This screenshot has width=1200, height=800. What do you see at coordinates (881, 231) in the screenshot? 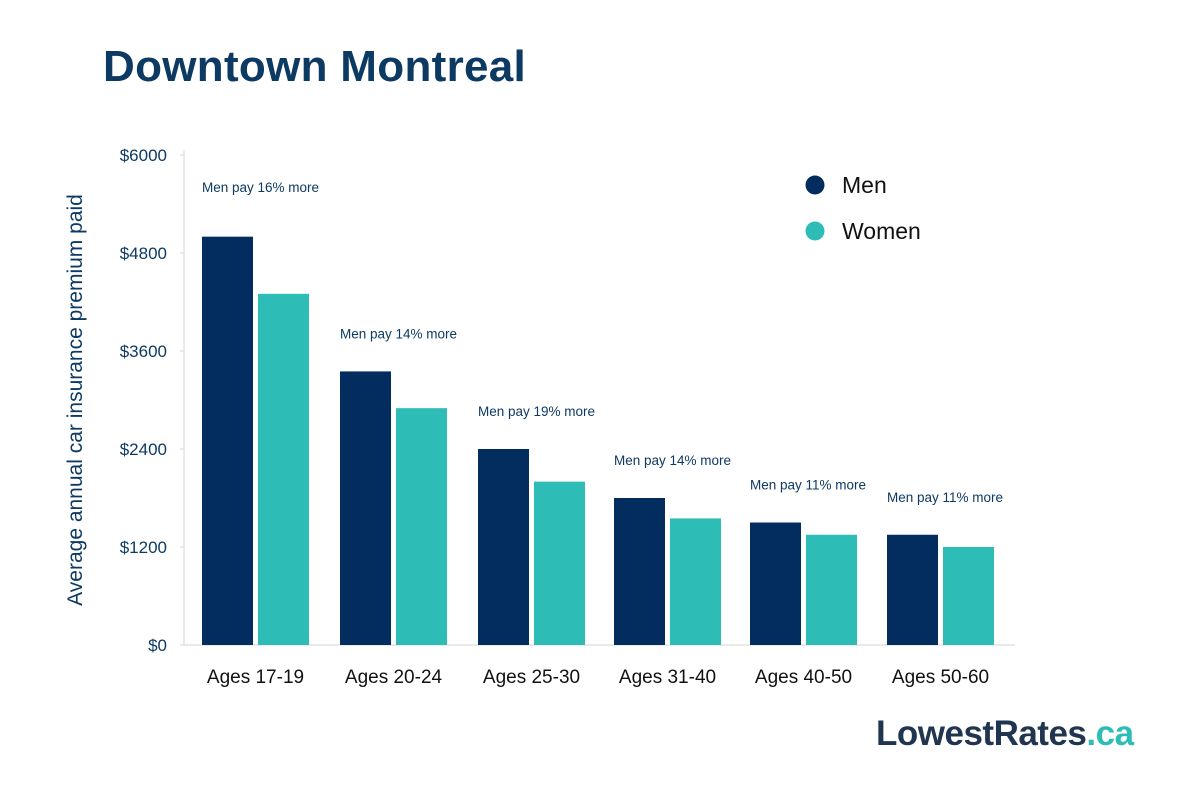
I see `legend-label-women: Women` at bounding box center [881, 231].